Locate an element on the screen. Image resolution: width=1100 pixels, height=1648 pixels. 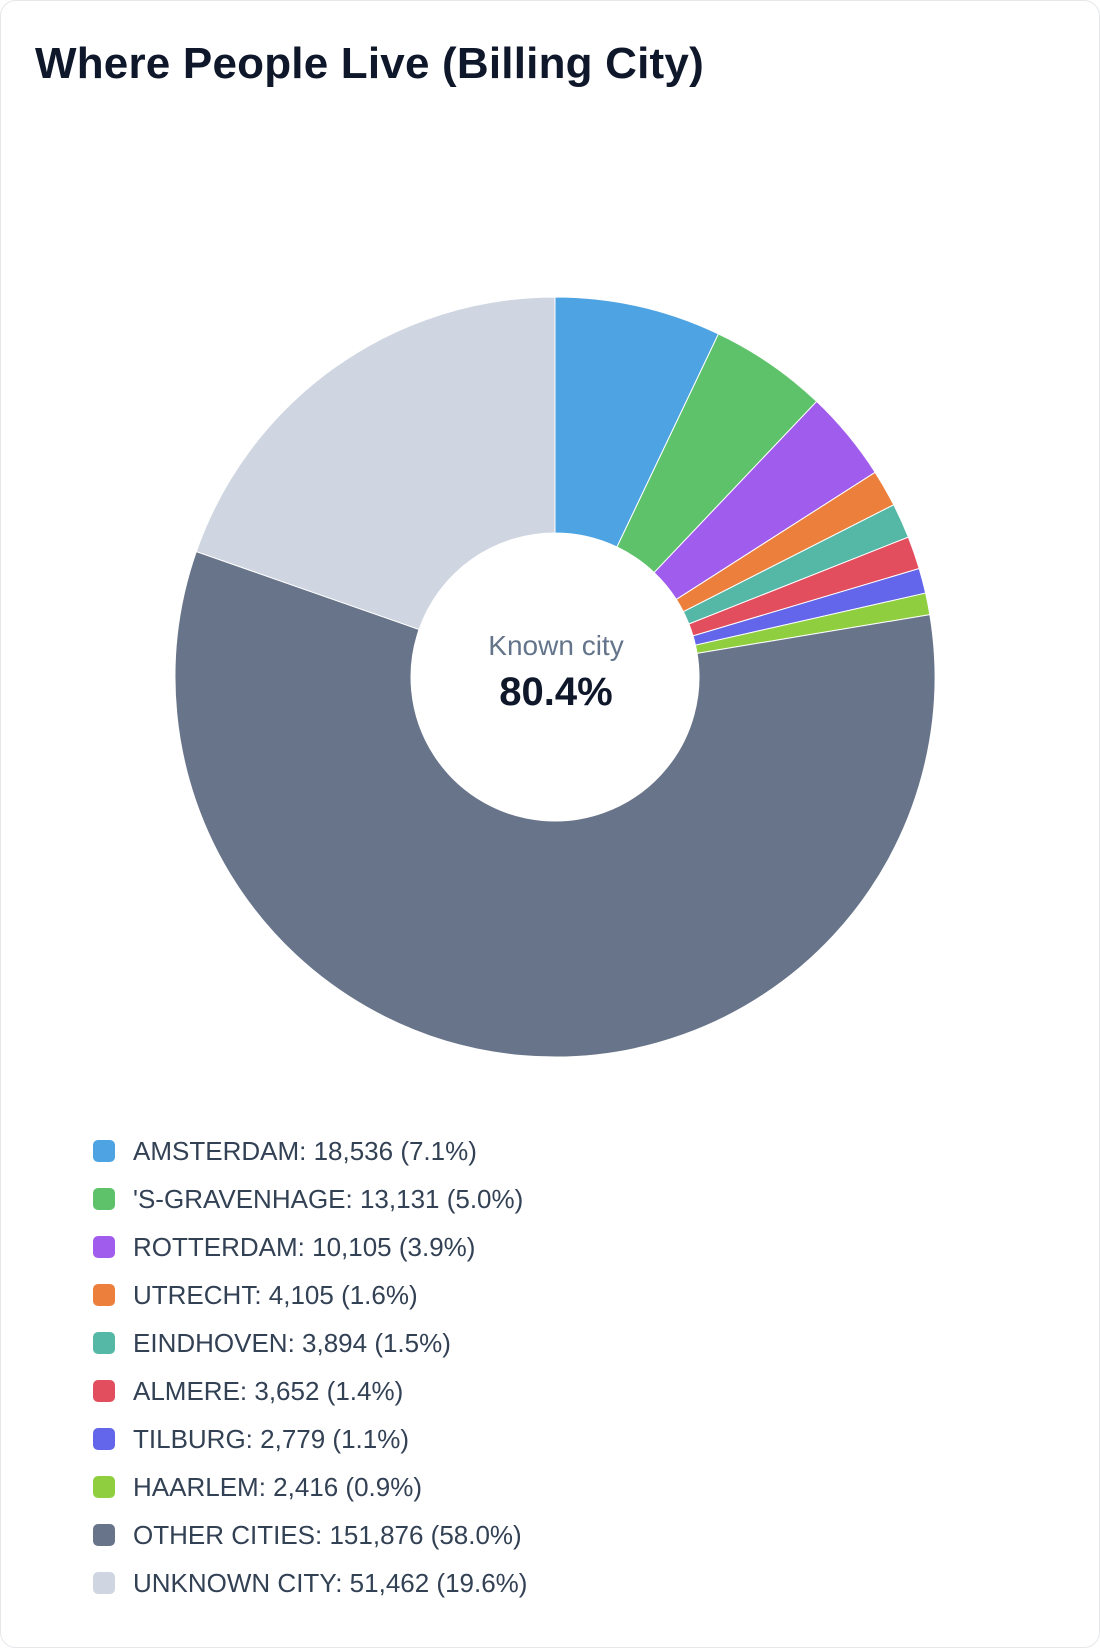
legend-item-s-gravenhage: 'S-GRAVENHAGE: 13,131 (5.0%) is located at coordinates (310, 1199).